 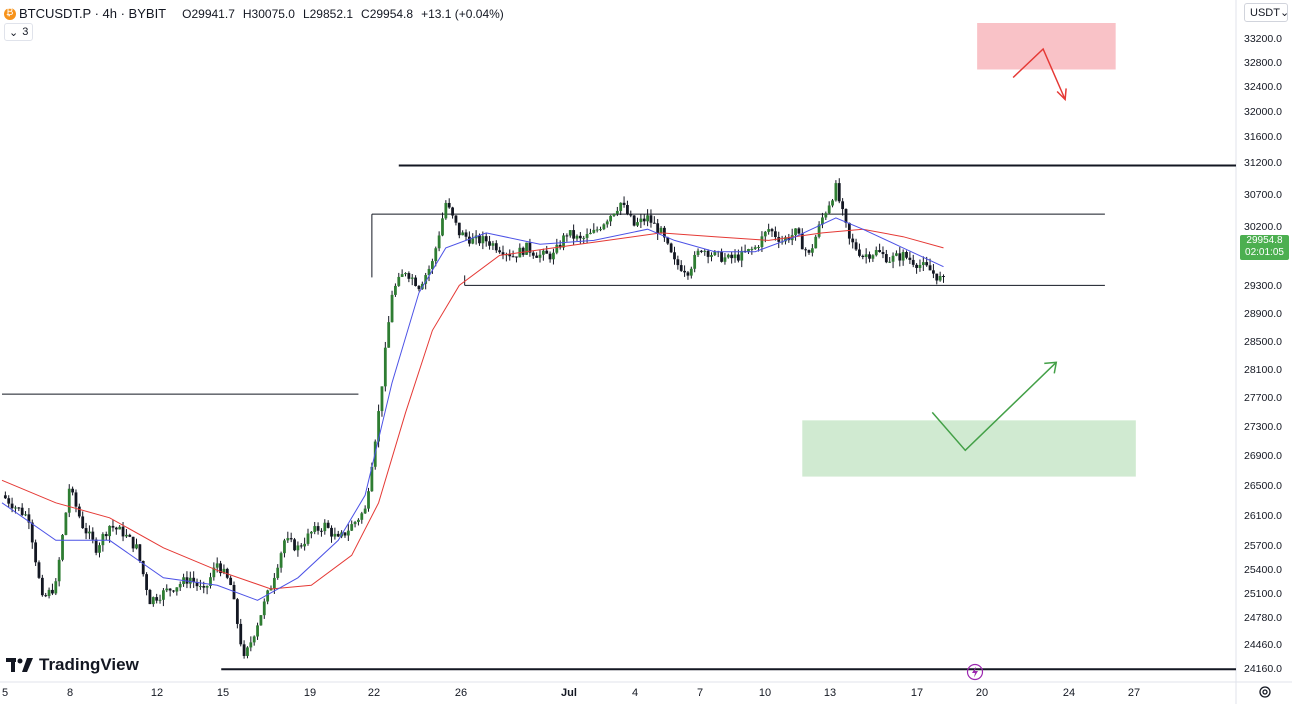 I want to click on bar-countdown: 02:01:05, so click(x=1264, y=252).